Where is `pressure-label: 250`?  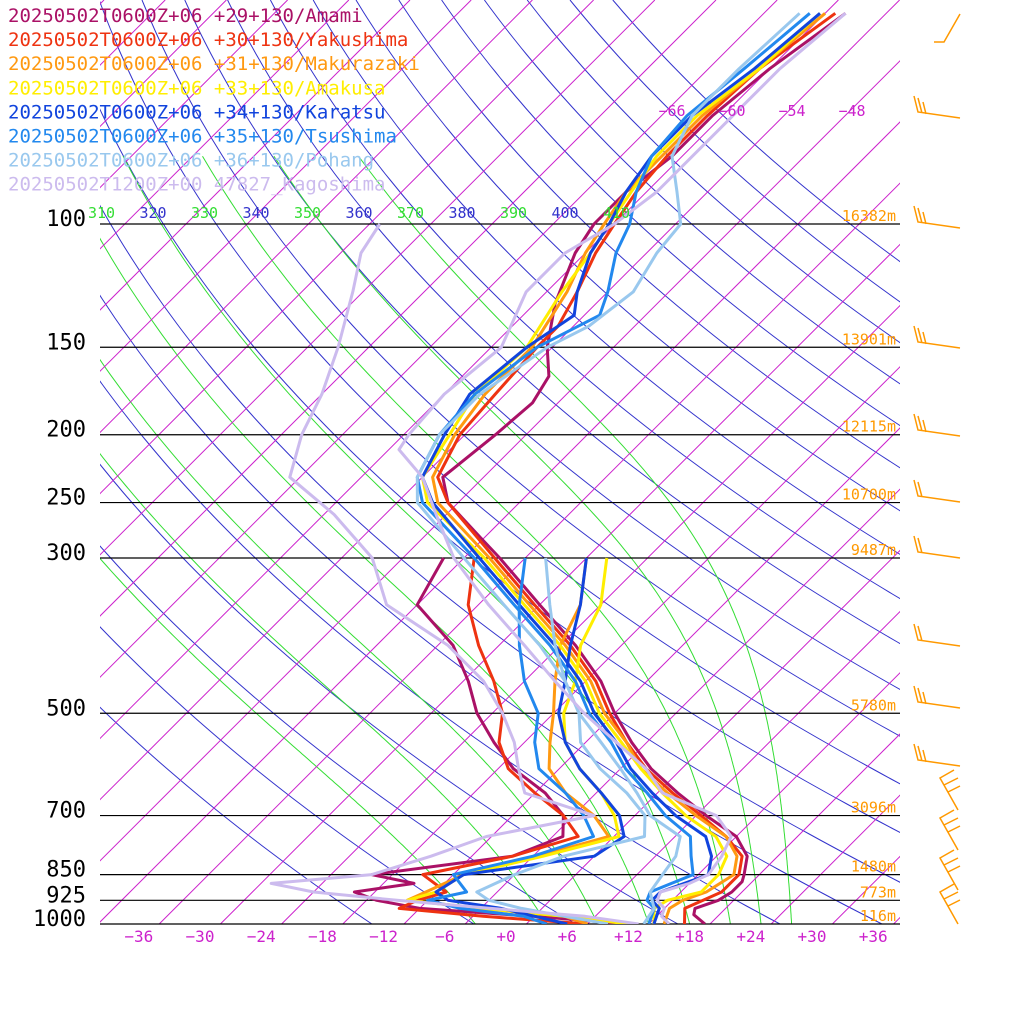
pressure-label: 250 is located at coordinates (66, 498).